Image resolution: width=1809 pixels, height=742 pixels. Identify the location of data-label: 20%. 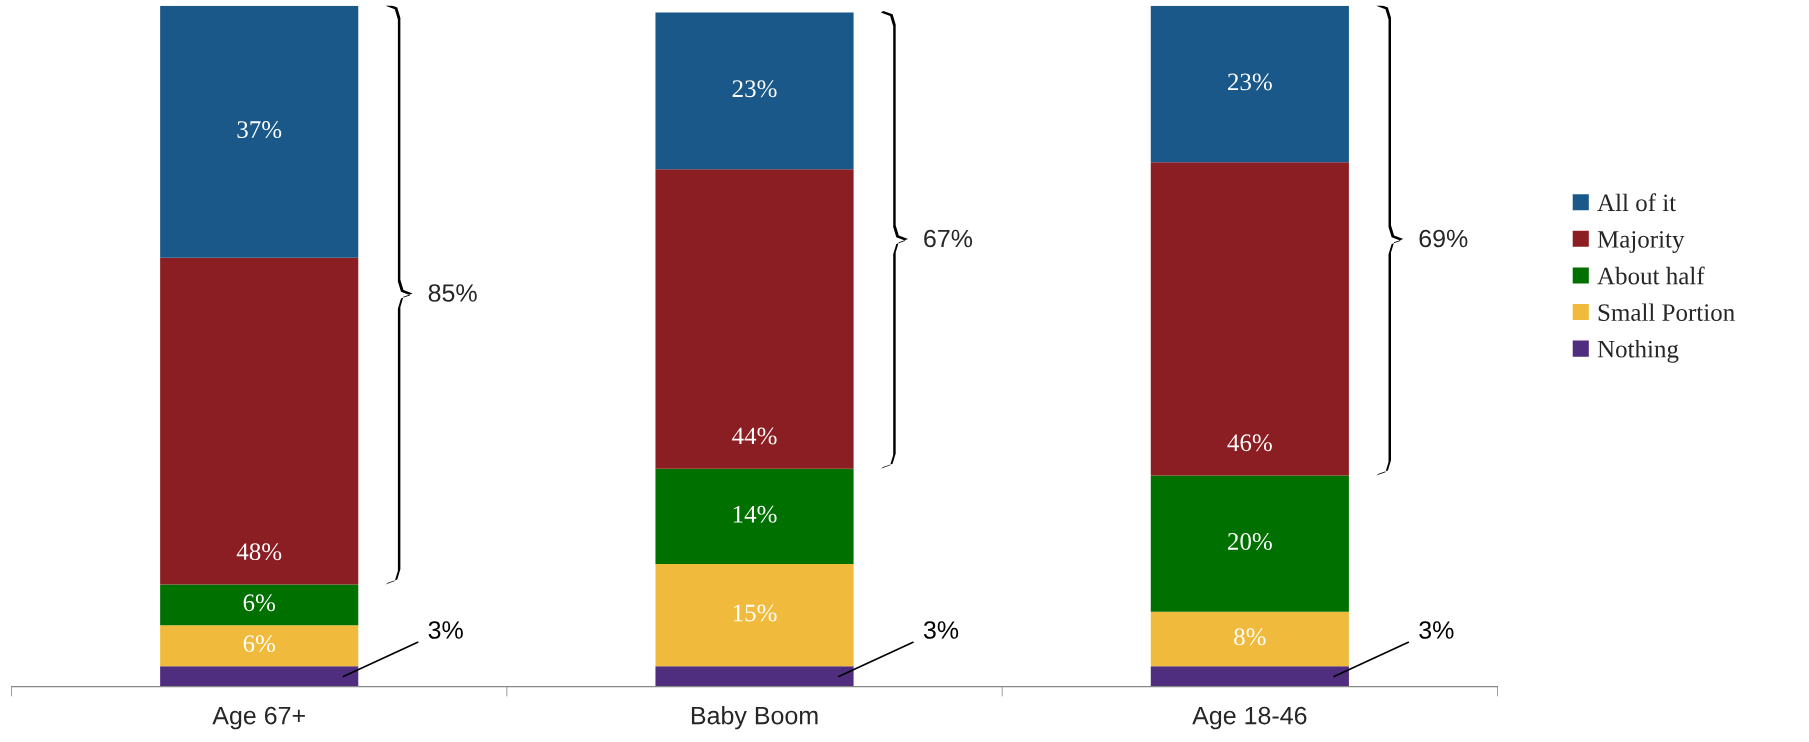
(1250, 541).